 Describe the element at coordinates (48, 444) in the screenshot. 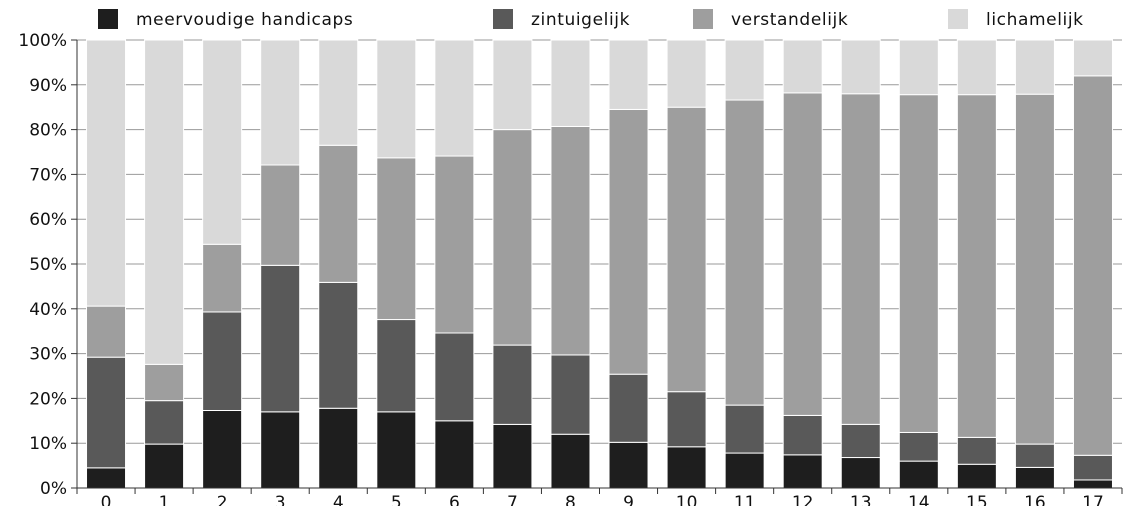

I see `y-tick-label: 10%` at that location.